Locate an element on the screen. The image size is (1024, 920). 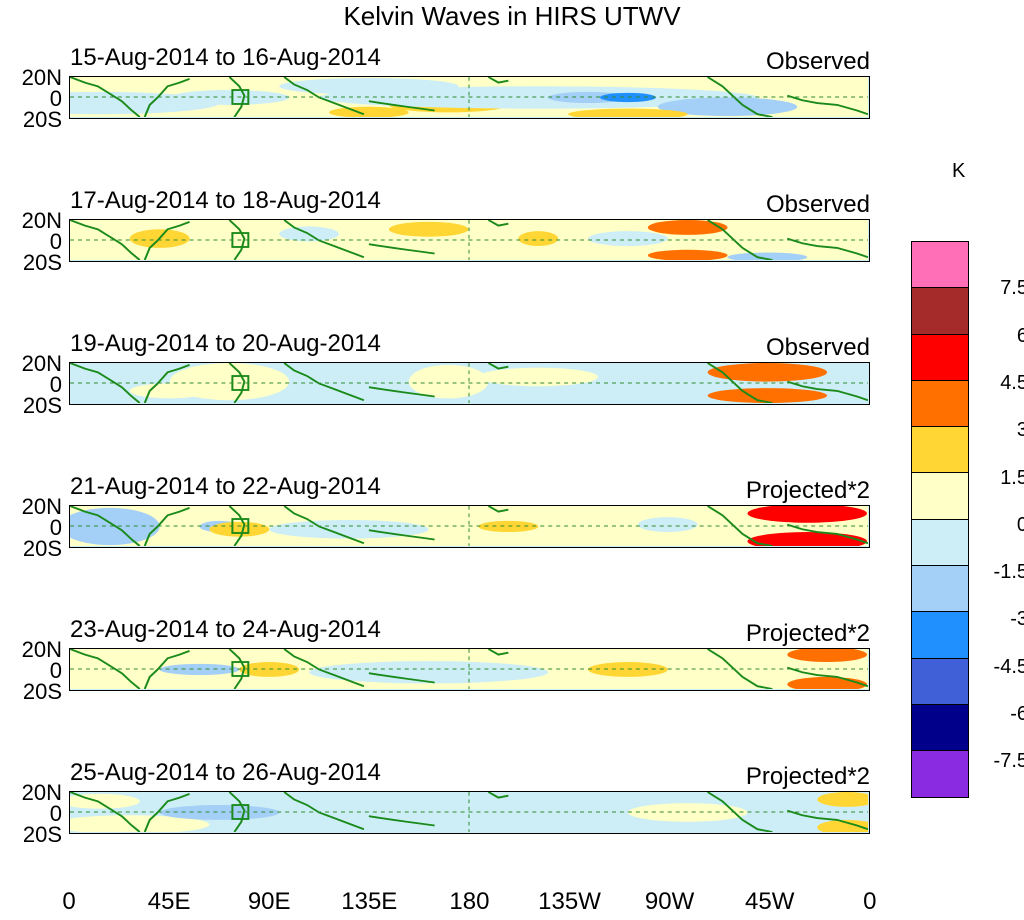
map-panel: 21-Aug-2014 to 22-Aug-2014 Projected*2 is located at coordinates (469, 515).